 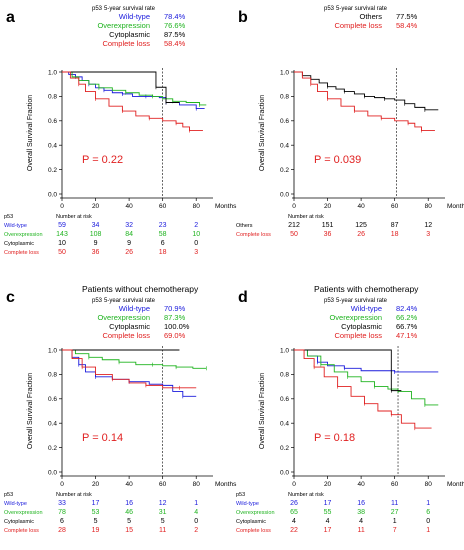 I want to click on risk-count: 46, so click(x=129, y=512).